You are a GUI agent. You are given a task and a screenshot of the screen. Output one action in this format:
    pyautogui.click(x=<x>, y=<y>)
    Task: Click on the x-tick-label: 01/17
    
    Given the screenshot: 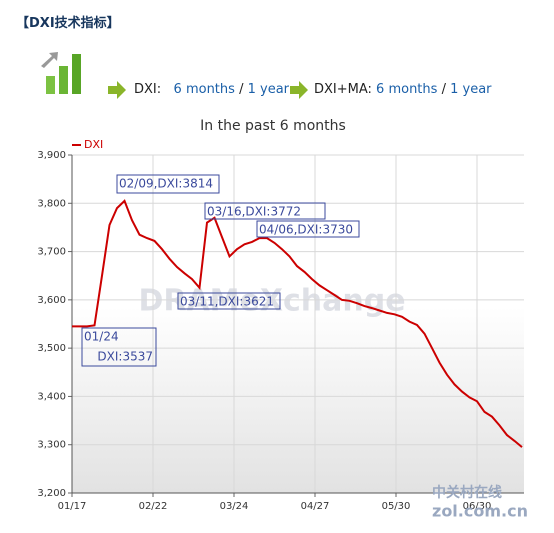 What is the action you would take?
    pyautogui.click(x=72, y=506)
    